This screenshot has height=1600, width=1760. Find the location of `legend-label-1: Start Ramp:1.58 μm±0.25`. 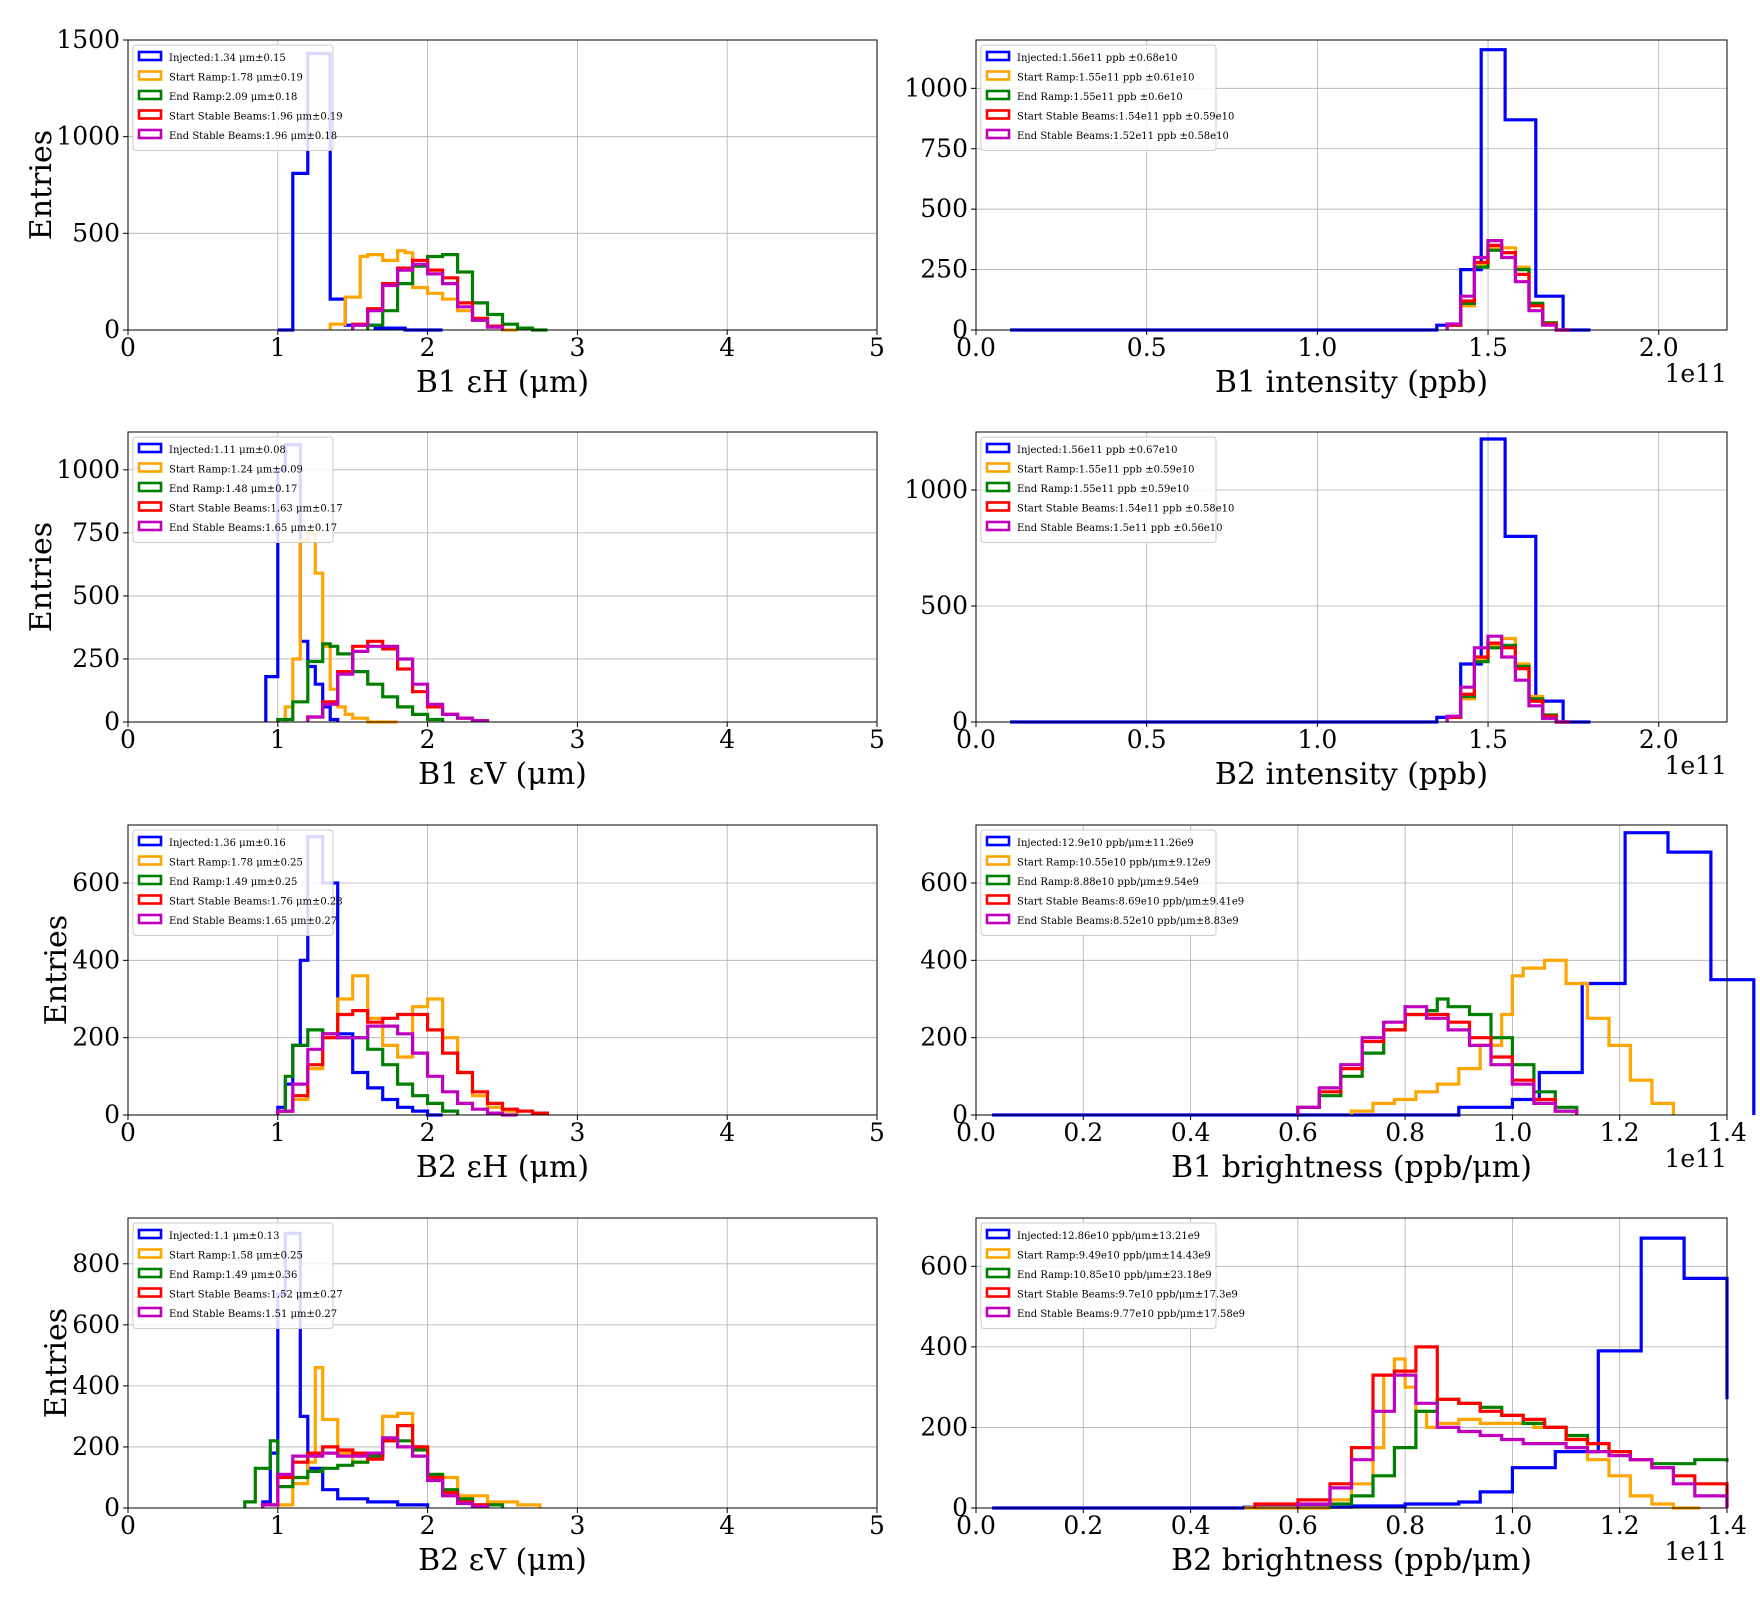

legend-label-1: Start Ramp:1.58 μm±0.25 is located at coordinates (236, 1256).